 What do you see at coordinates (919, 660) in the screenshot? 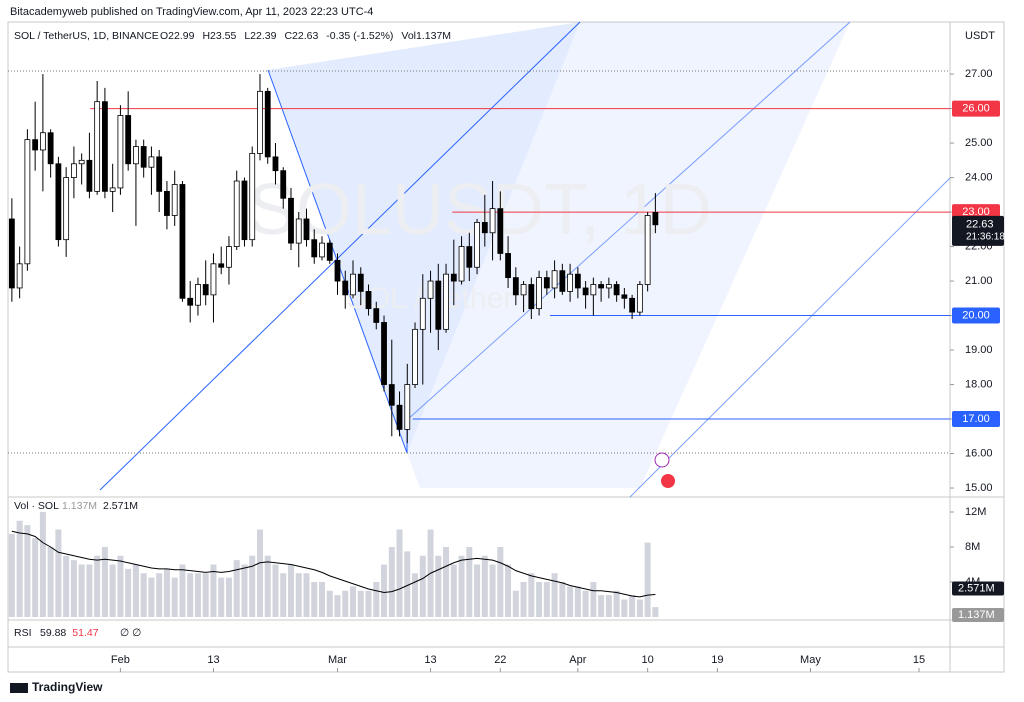
I see `x-tick-label: 15` at bounding box center [919, 660].